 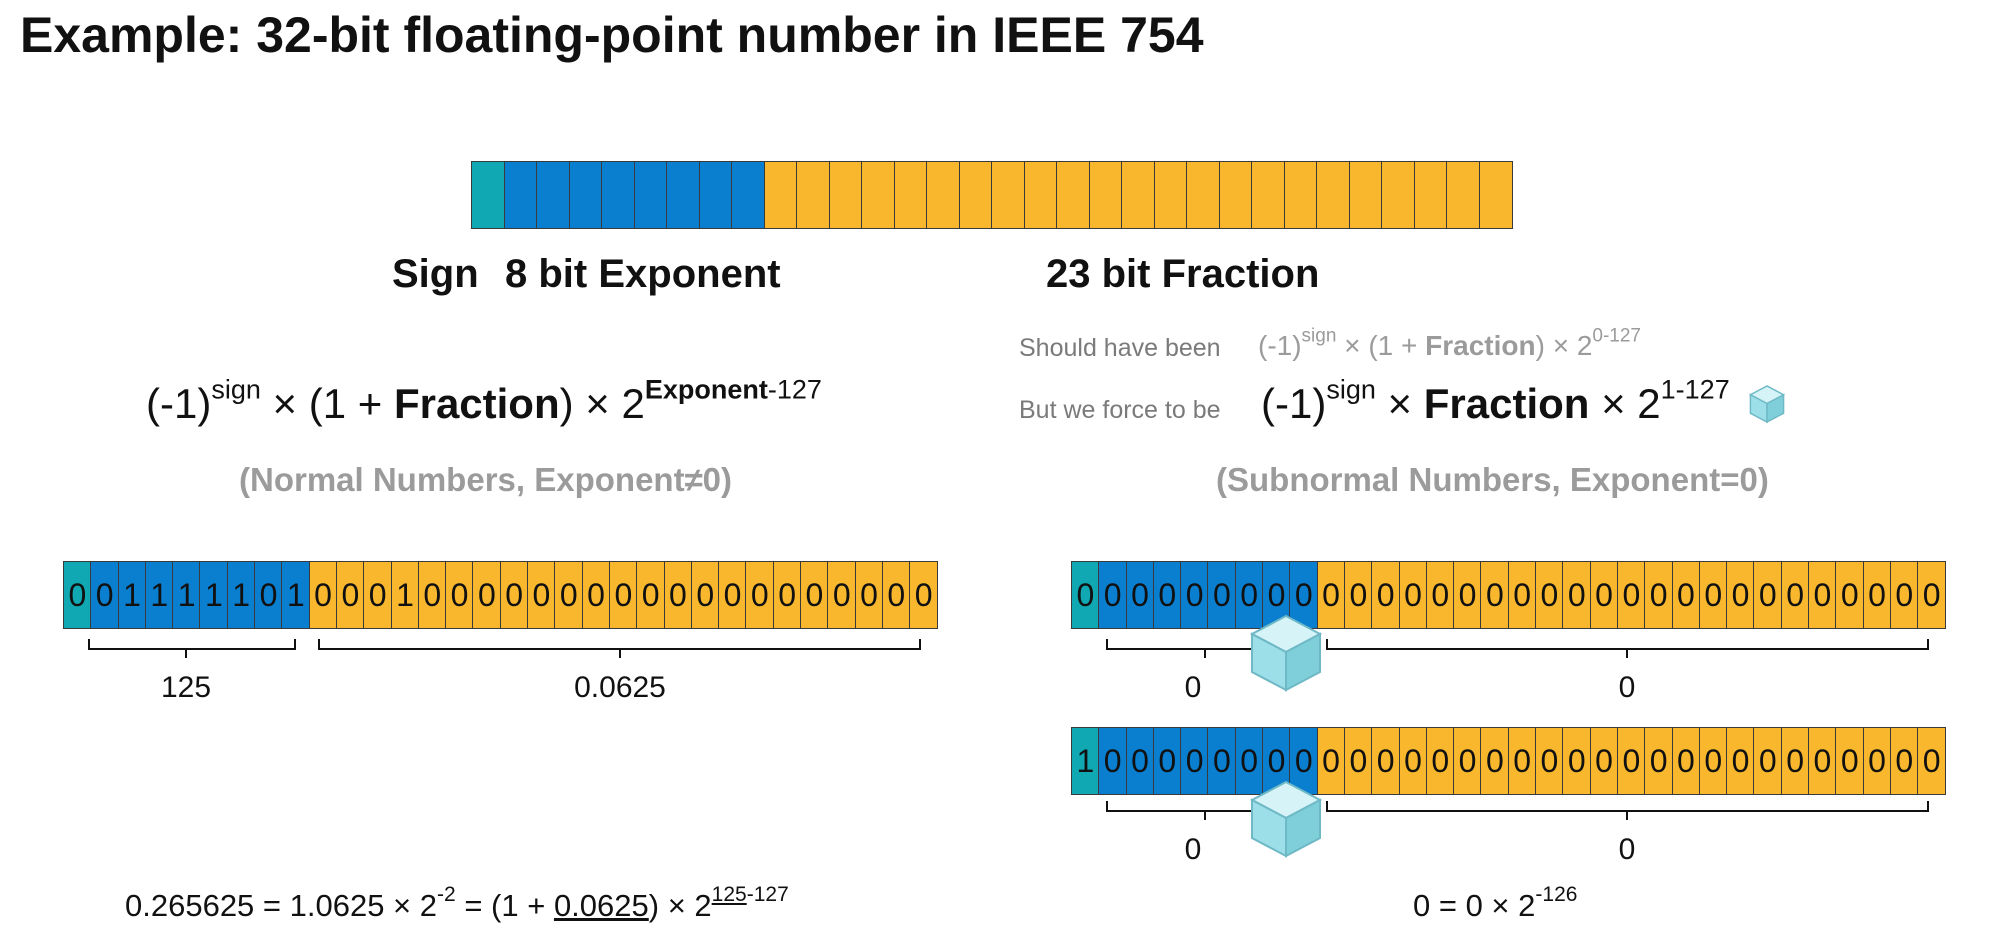 What do you see at coordinates (192, 648) in the screenshot?
I see `normal-exponent-bracket` at bounding box center [192, 648].